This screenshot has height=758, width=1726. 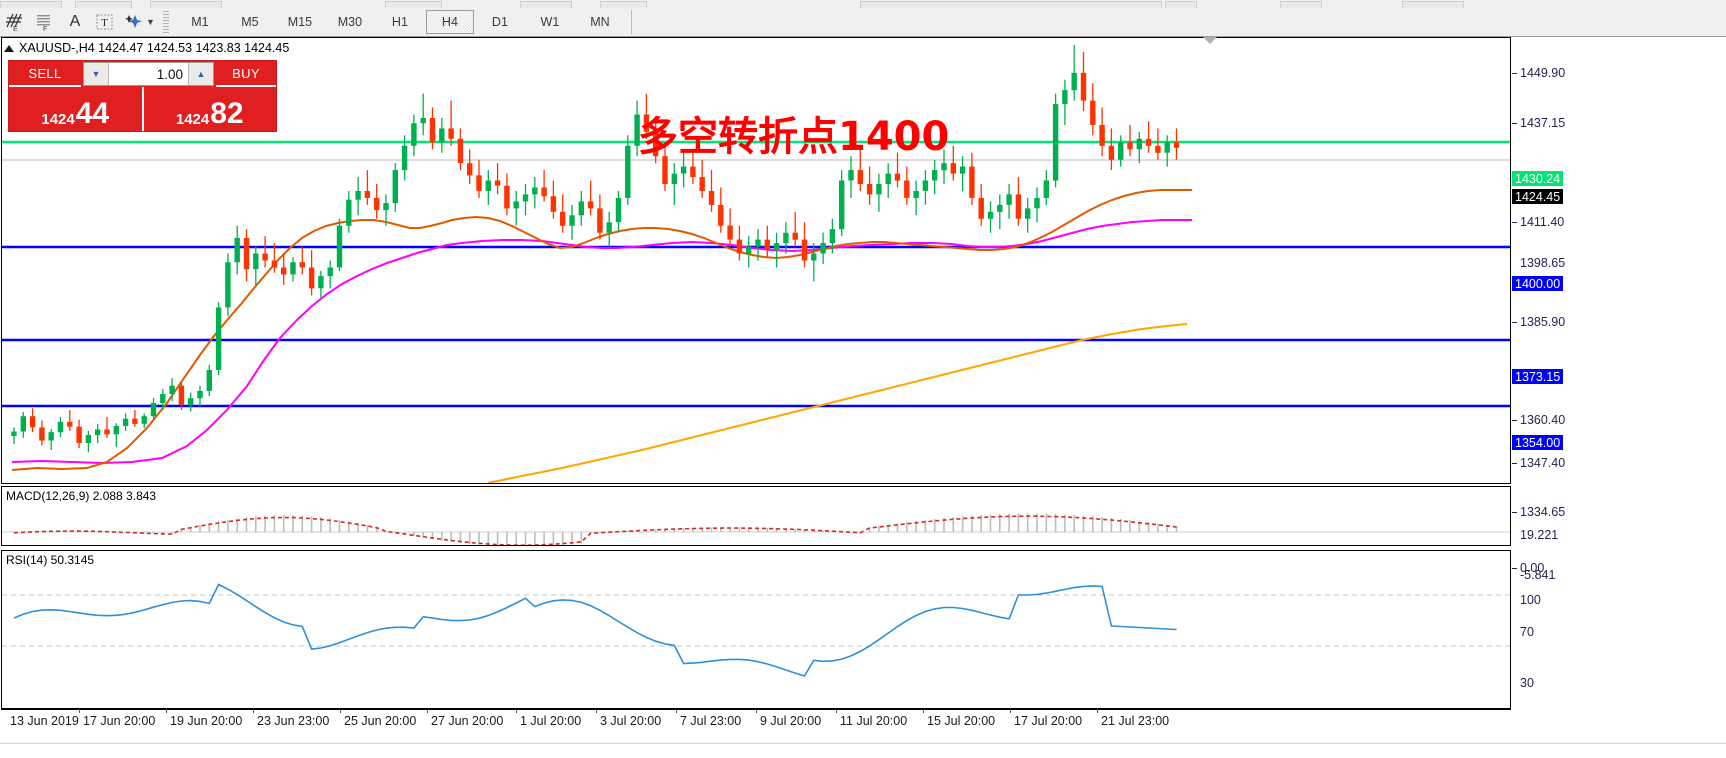 What do you see at coordinates (1538, 178) in the screenshot?
I see `bid-price-label: 1430.24` at bounding box center [1538, 178].